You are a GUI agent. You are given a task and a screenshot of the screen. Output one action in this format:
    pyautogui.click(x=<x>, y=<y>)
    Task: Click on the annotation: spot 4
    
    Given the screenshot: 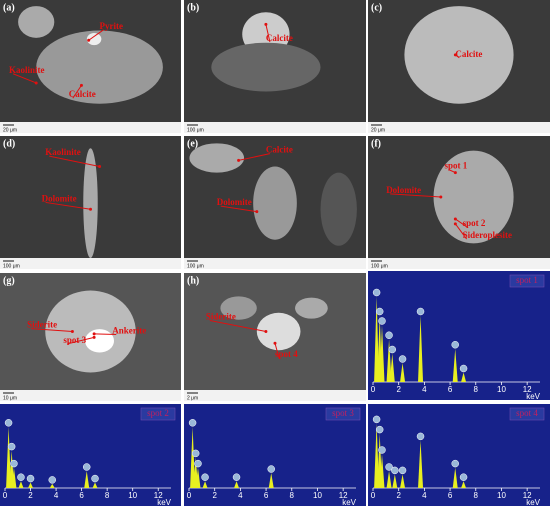 What is the action you would take?
    pyautogui.click(x=286, y=354)
    